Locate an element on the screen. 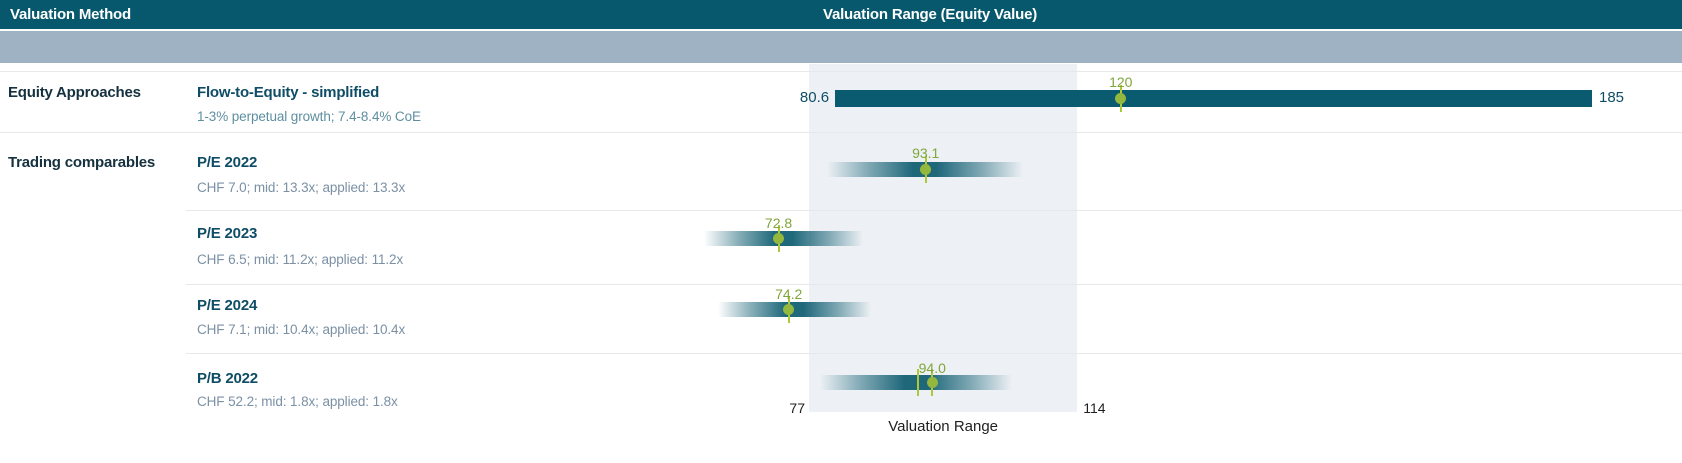 This screenshot has width=1682, height=463. method-label-pb-2022: P/B 2022 is located at coordinates (227, 378).